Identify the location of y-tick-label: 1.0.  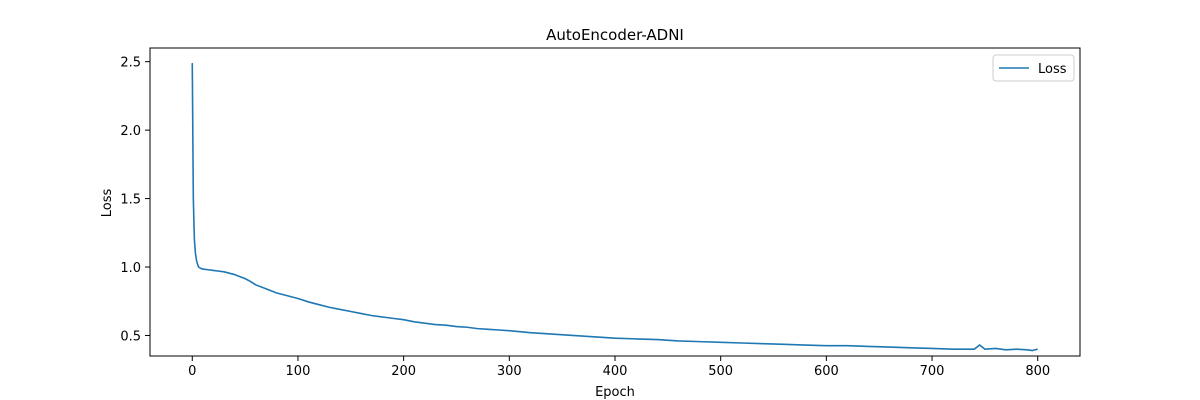
(130, 268).